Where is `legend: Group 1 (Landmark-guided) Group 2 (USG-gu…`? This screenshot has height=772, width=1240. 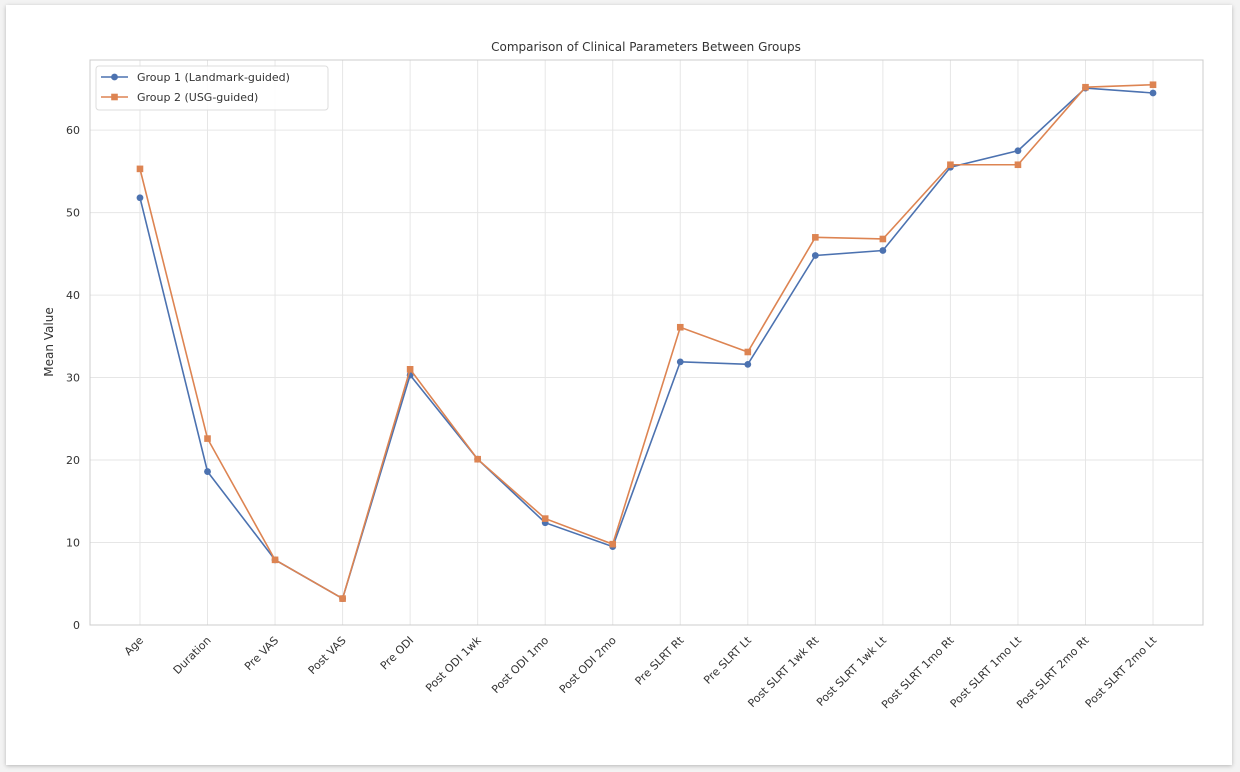 legend: Group 1 (Landmark-guided) Group 2 (USG-gu… is located at coordinates (212, 88).